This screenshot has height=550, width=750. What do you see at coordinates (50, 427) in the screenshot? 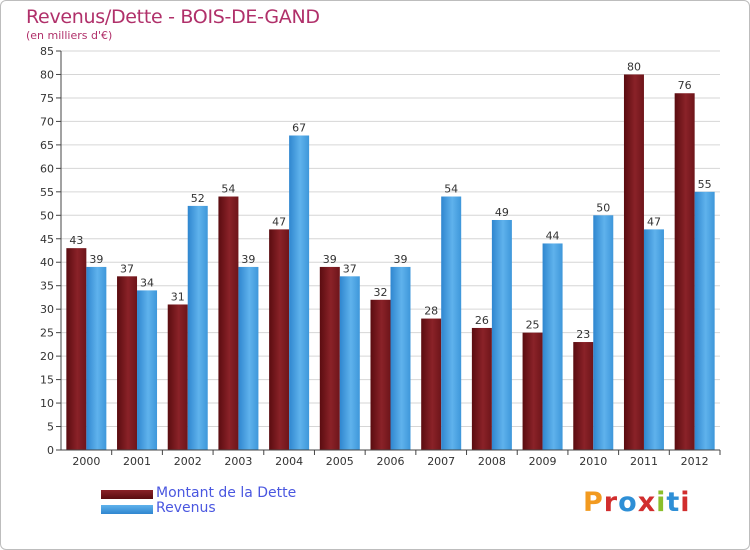
I see `y-tick-label: 5` at bounding box center [50, 427].